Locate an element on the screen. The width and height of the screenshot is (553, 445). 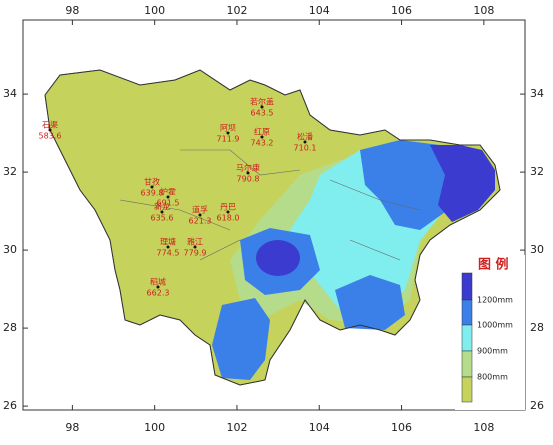
station-name: 新龙 is located at coordinates (162, 207).